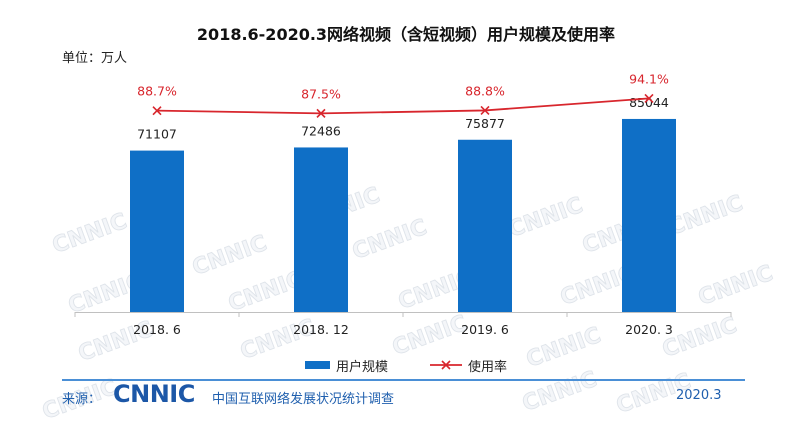 Image resolution: width=812 pixels, height=423 pixels. I want to click on bar-value-label-1: 71107, so click(157, 134).